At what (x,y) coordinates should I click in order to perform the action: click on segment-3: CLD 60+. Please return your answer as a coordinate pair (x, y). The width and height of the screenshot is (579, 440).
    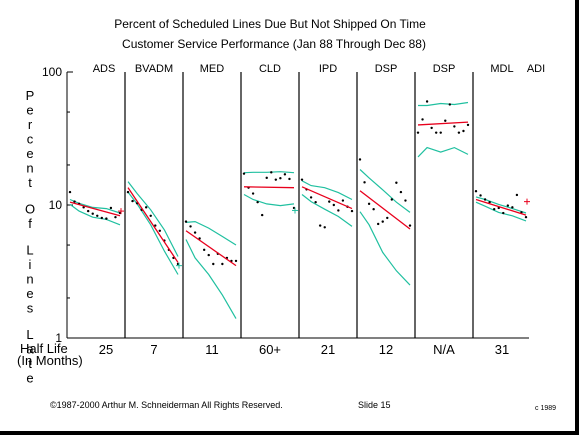
    Looking at the image, I should click on (269, 210).